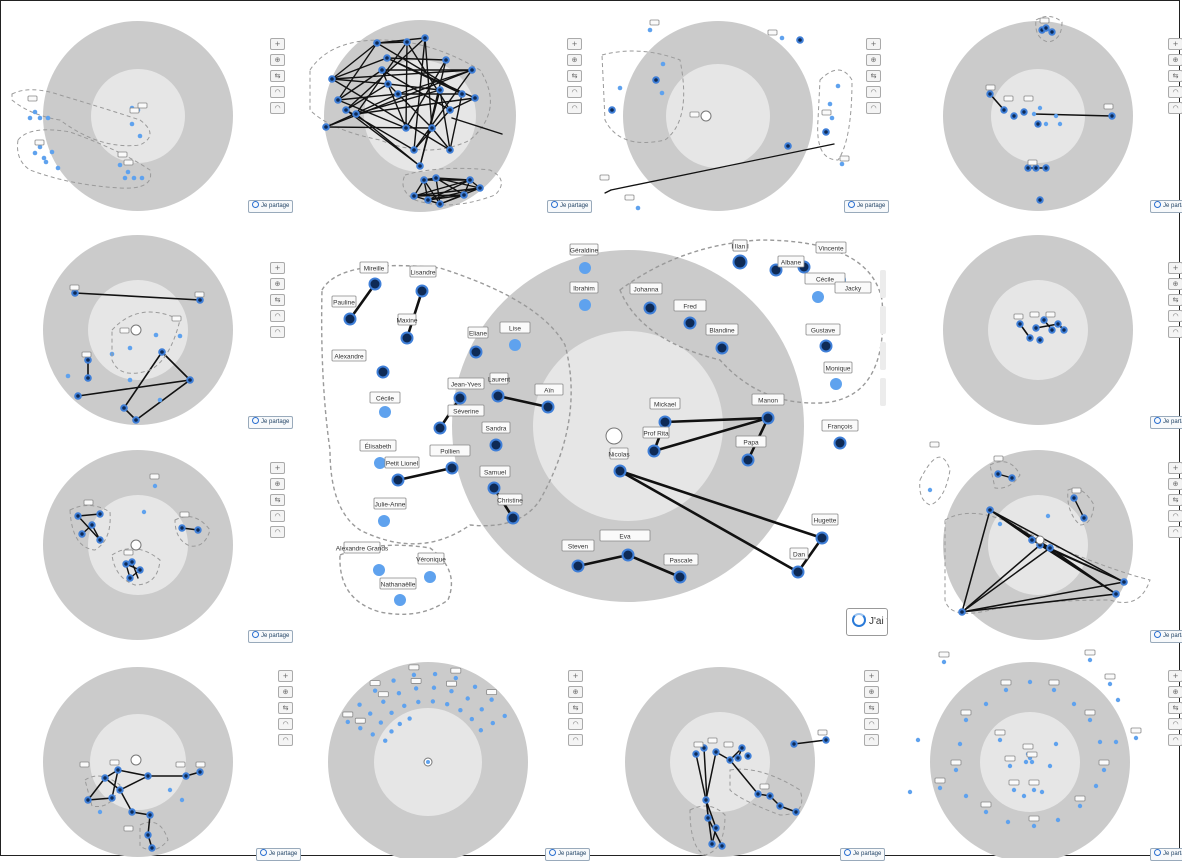 The width and height of the screenshot is (1182, 861). Describe the element at coordinates (450, 452) in the screenshot. I see `name-label: Pollien` at that location.